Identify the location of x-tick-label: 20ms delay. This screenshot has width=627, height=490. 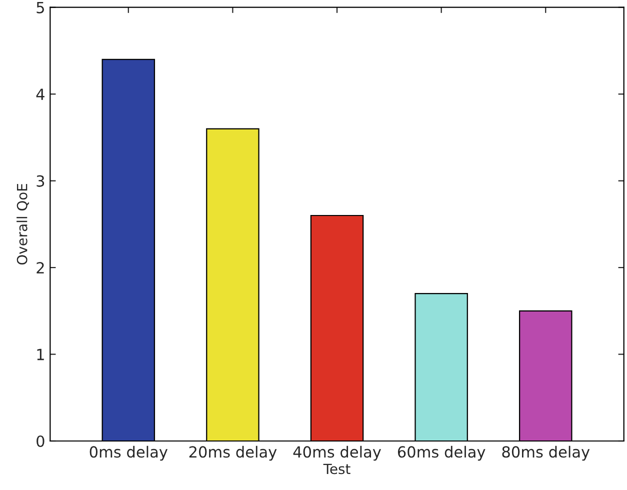
(233, 453).